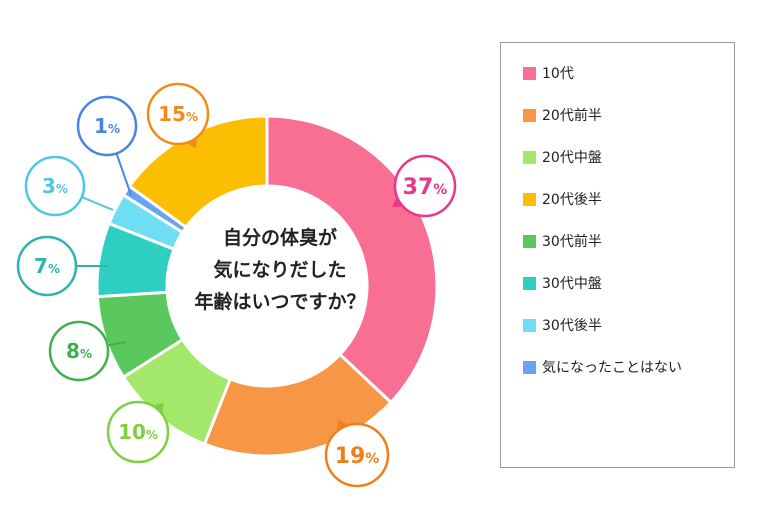 The height and width of the screenshot is (513, 780). What do you see at coordinates (41, 266) in the screenshot?
I see `data-label-value: 7` at bounding box center [41, 266].